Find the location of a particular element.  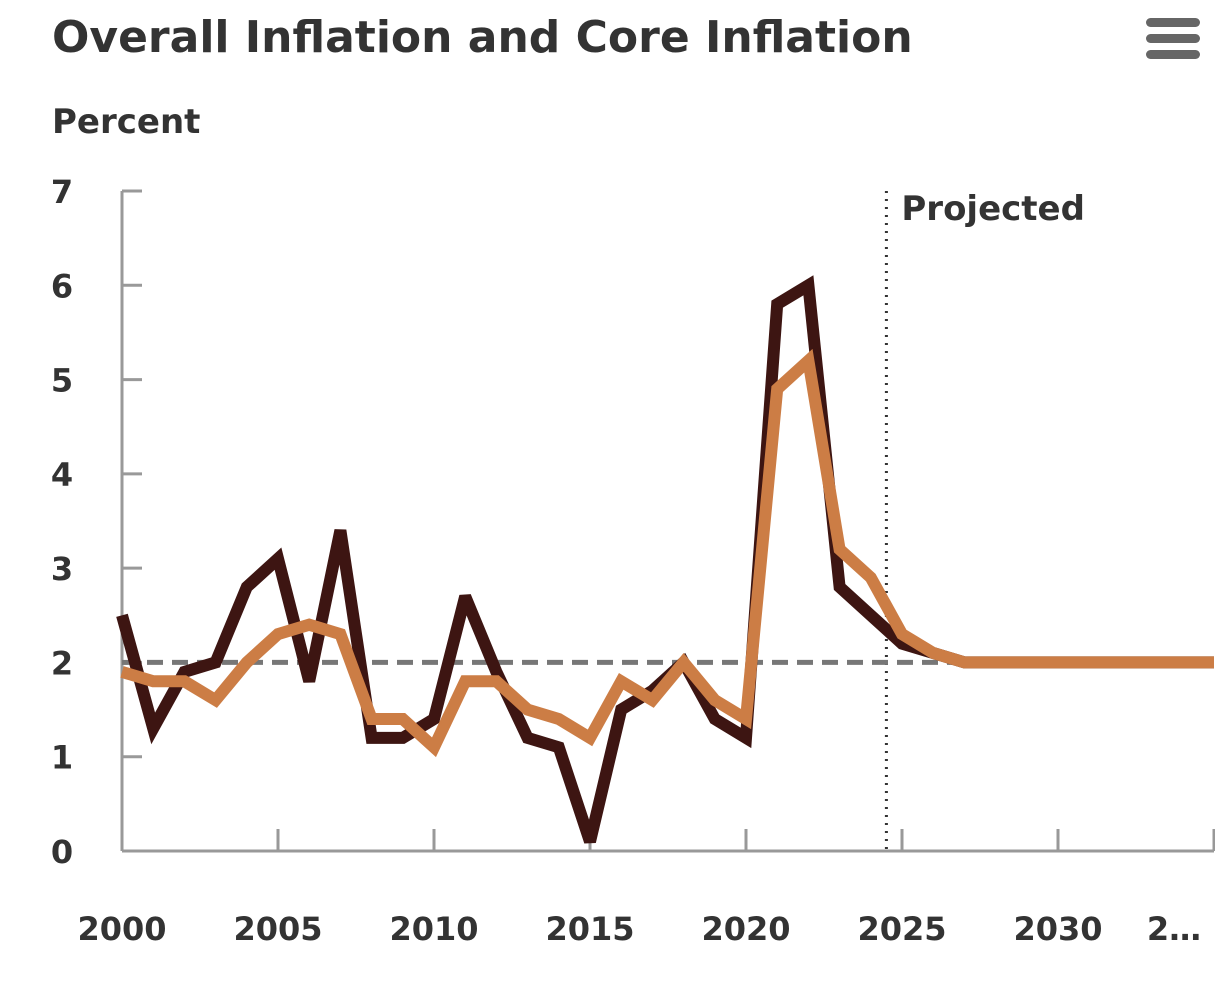

chart-title: Overall Inflation and Core Inflation is located at coordinates (482, 37).